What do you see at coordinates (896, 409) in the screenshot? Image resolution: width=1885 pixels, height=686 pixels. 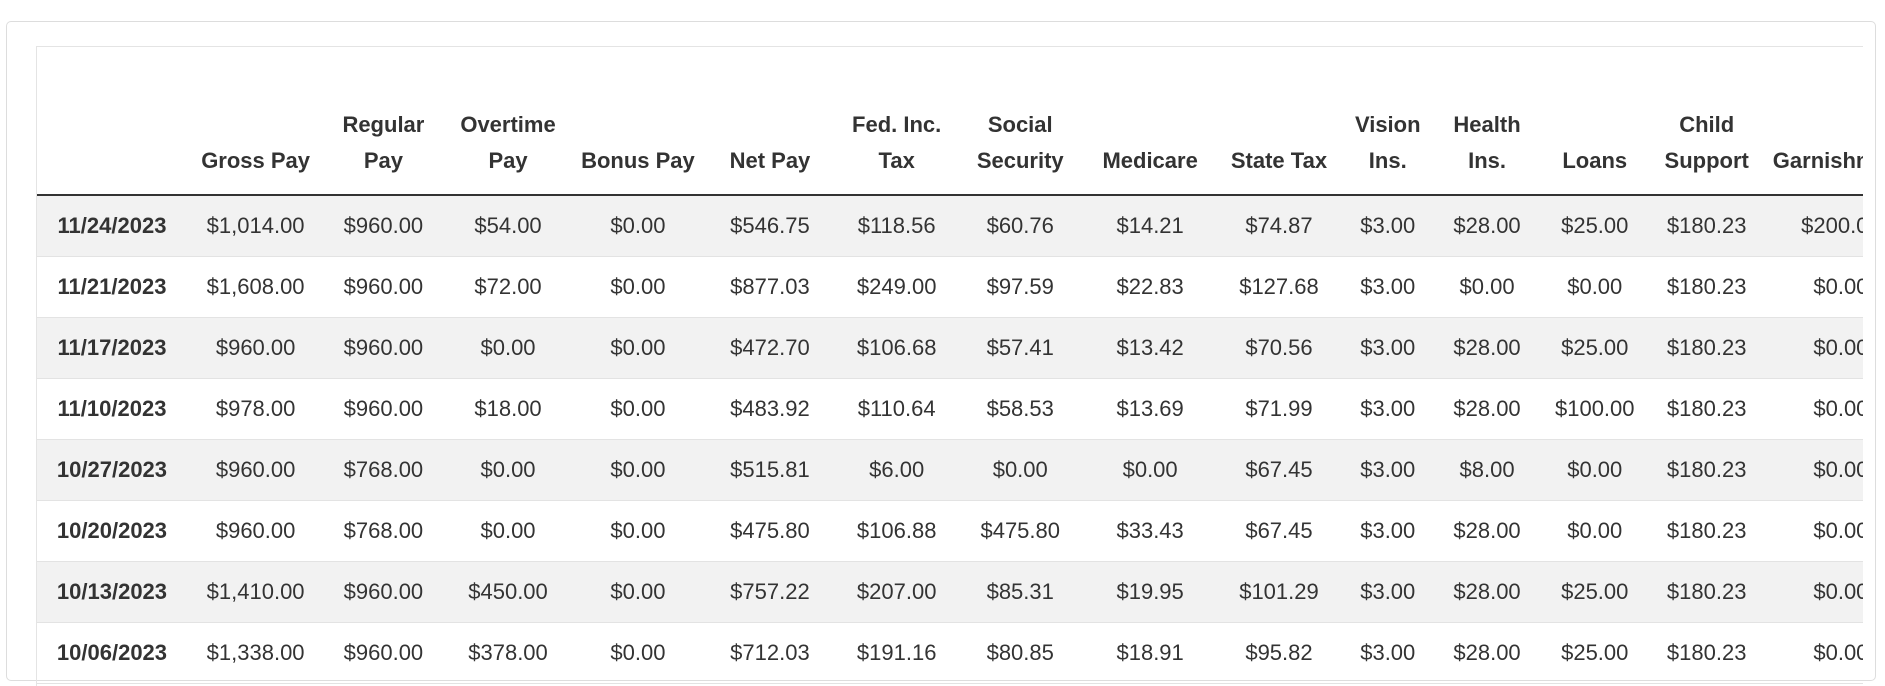 I see `fed-inc-tax-cell: $110.64` at bounding box center [896, 409].